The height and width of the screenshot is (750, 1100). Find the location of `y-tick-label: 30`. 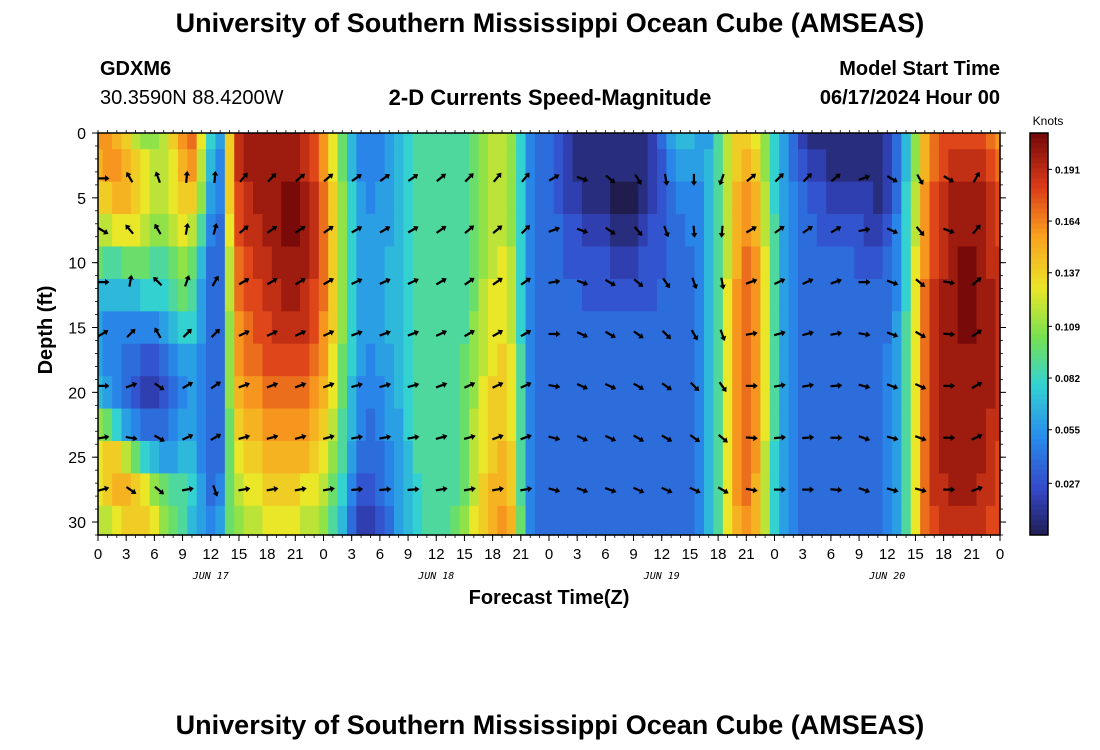

y-tick-label: 30 is located at coordinates (77, 523).